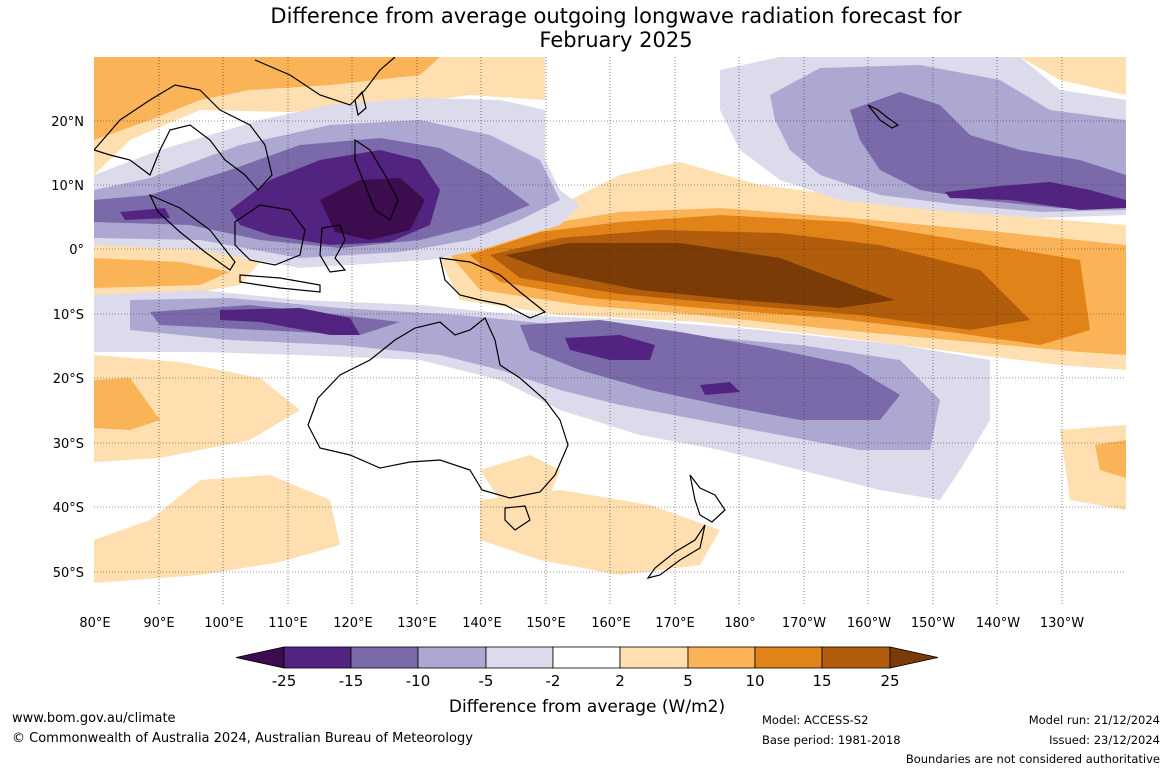 The width and height of the screenshot is (1173, 770). I want to click on contour-2-5-south-australia, so click(520, 477).